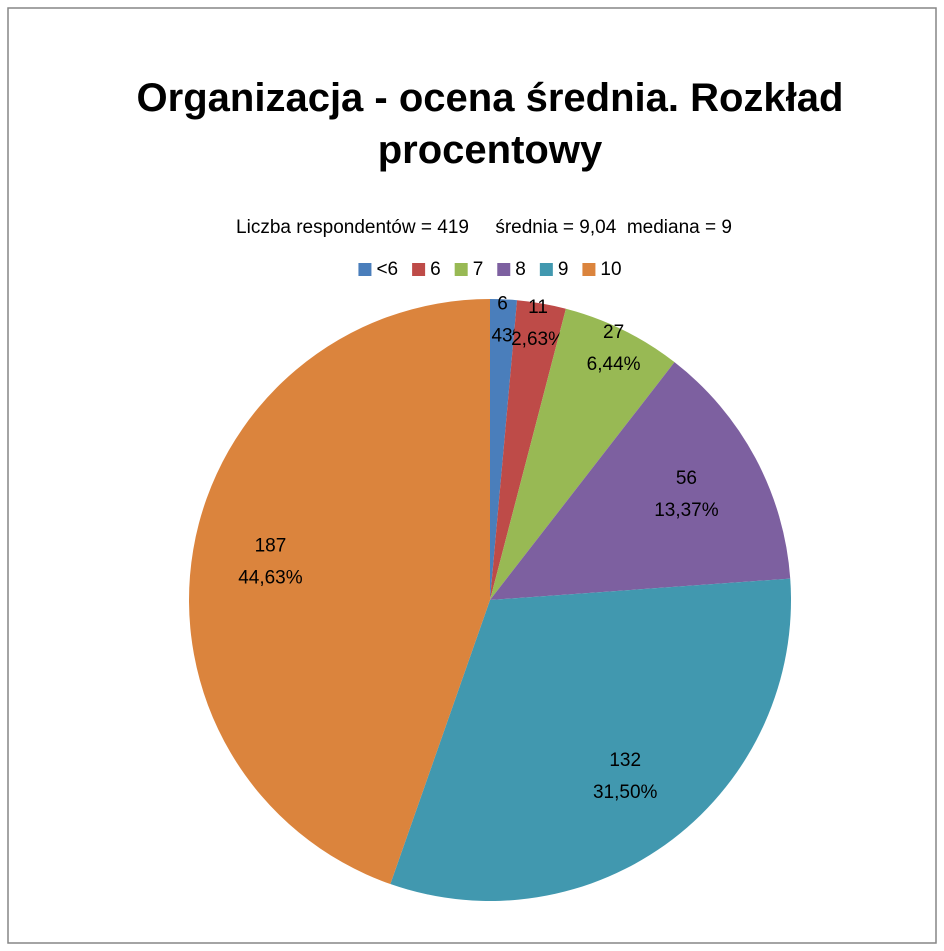  I want to click on percent-label: 6,44%, so click(614, 364).